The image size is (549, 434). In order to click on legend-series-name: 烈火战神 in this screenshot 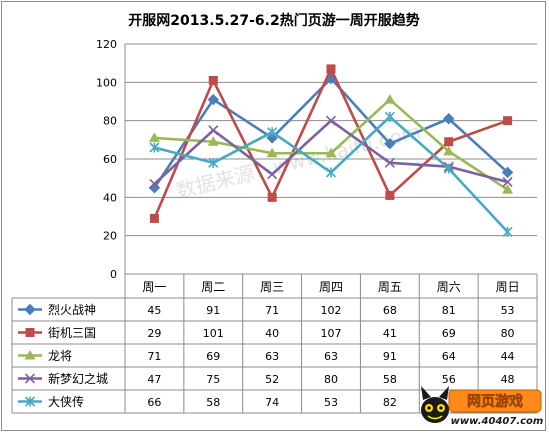, I will do `click(72, 310)`.